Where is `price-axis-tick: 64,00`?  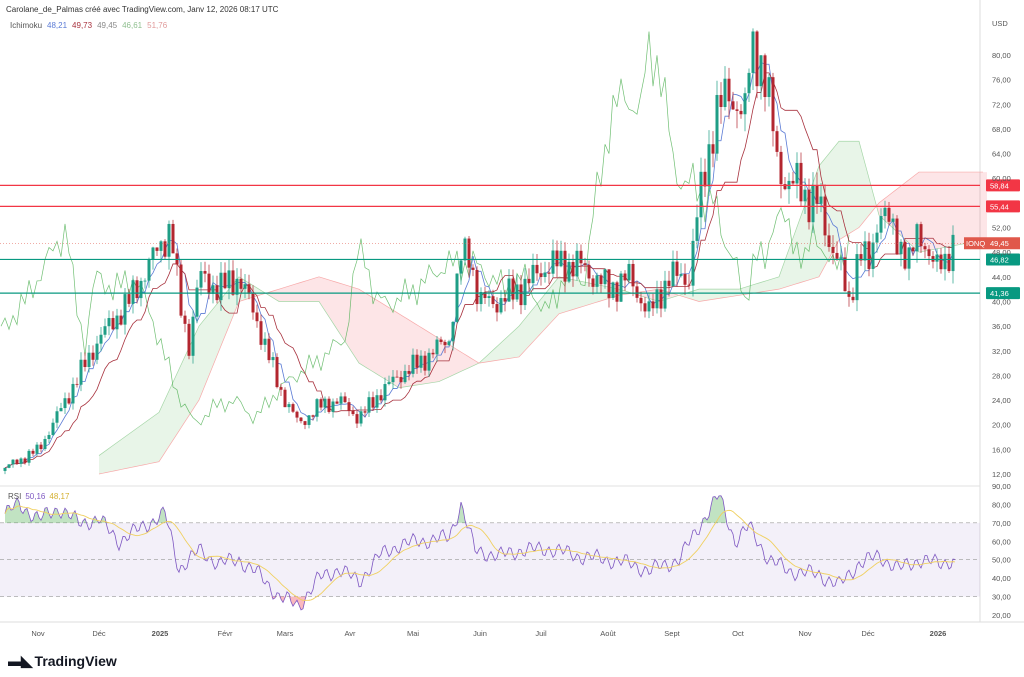
price-axis-tick: 64,00 is located at coordinates (1001, 154).